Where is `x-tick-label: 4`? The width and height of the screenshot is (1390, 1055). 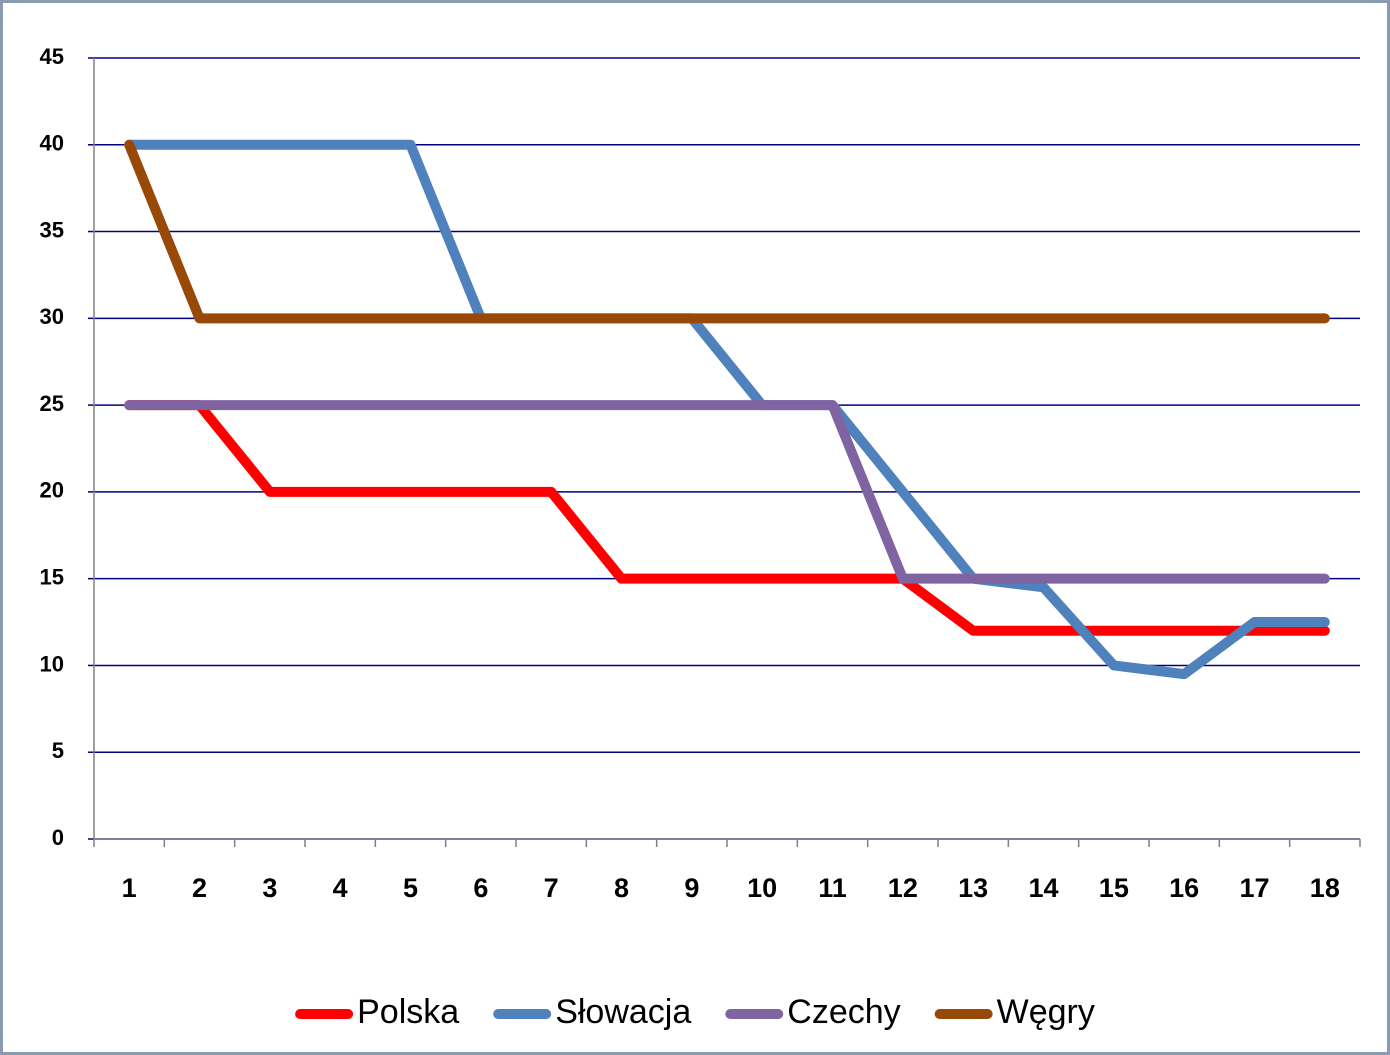
x-tick-label: 4 is located at coordinates (340, 888).